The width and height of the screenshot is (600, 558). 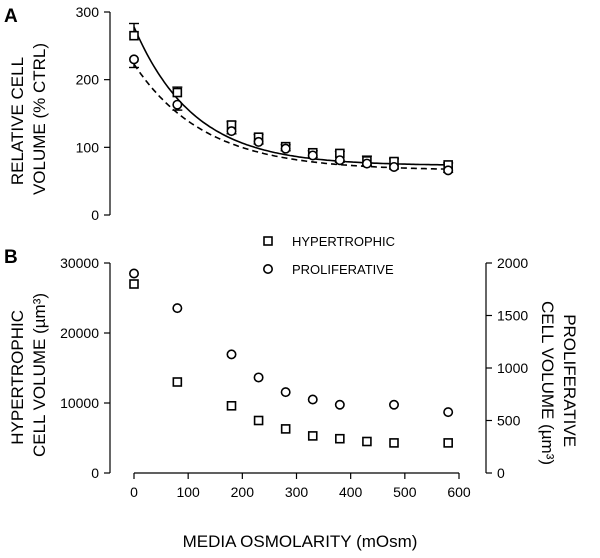 What do you see at coordinates (88, 12) in the screenshot?
I see `panel-a-y-tick-label: 300` at bounding box center [88, 12].